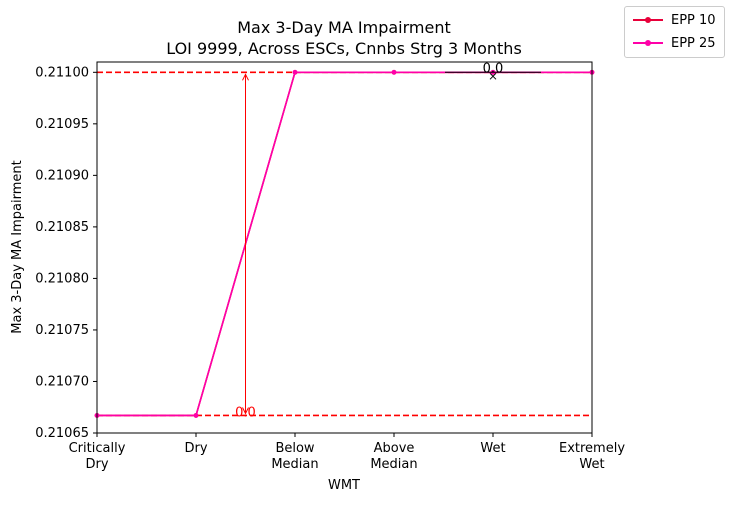  Describe the element at coordinates (693, 20) in the screenshot. I see `legend-label-epp-10: EPP 10` at that location.